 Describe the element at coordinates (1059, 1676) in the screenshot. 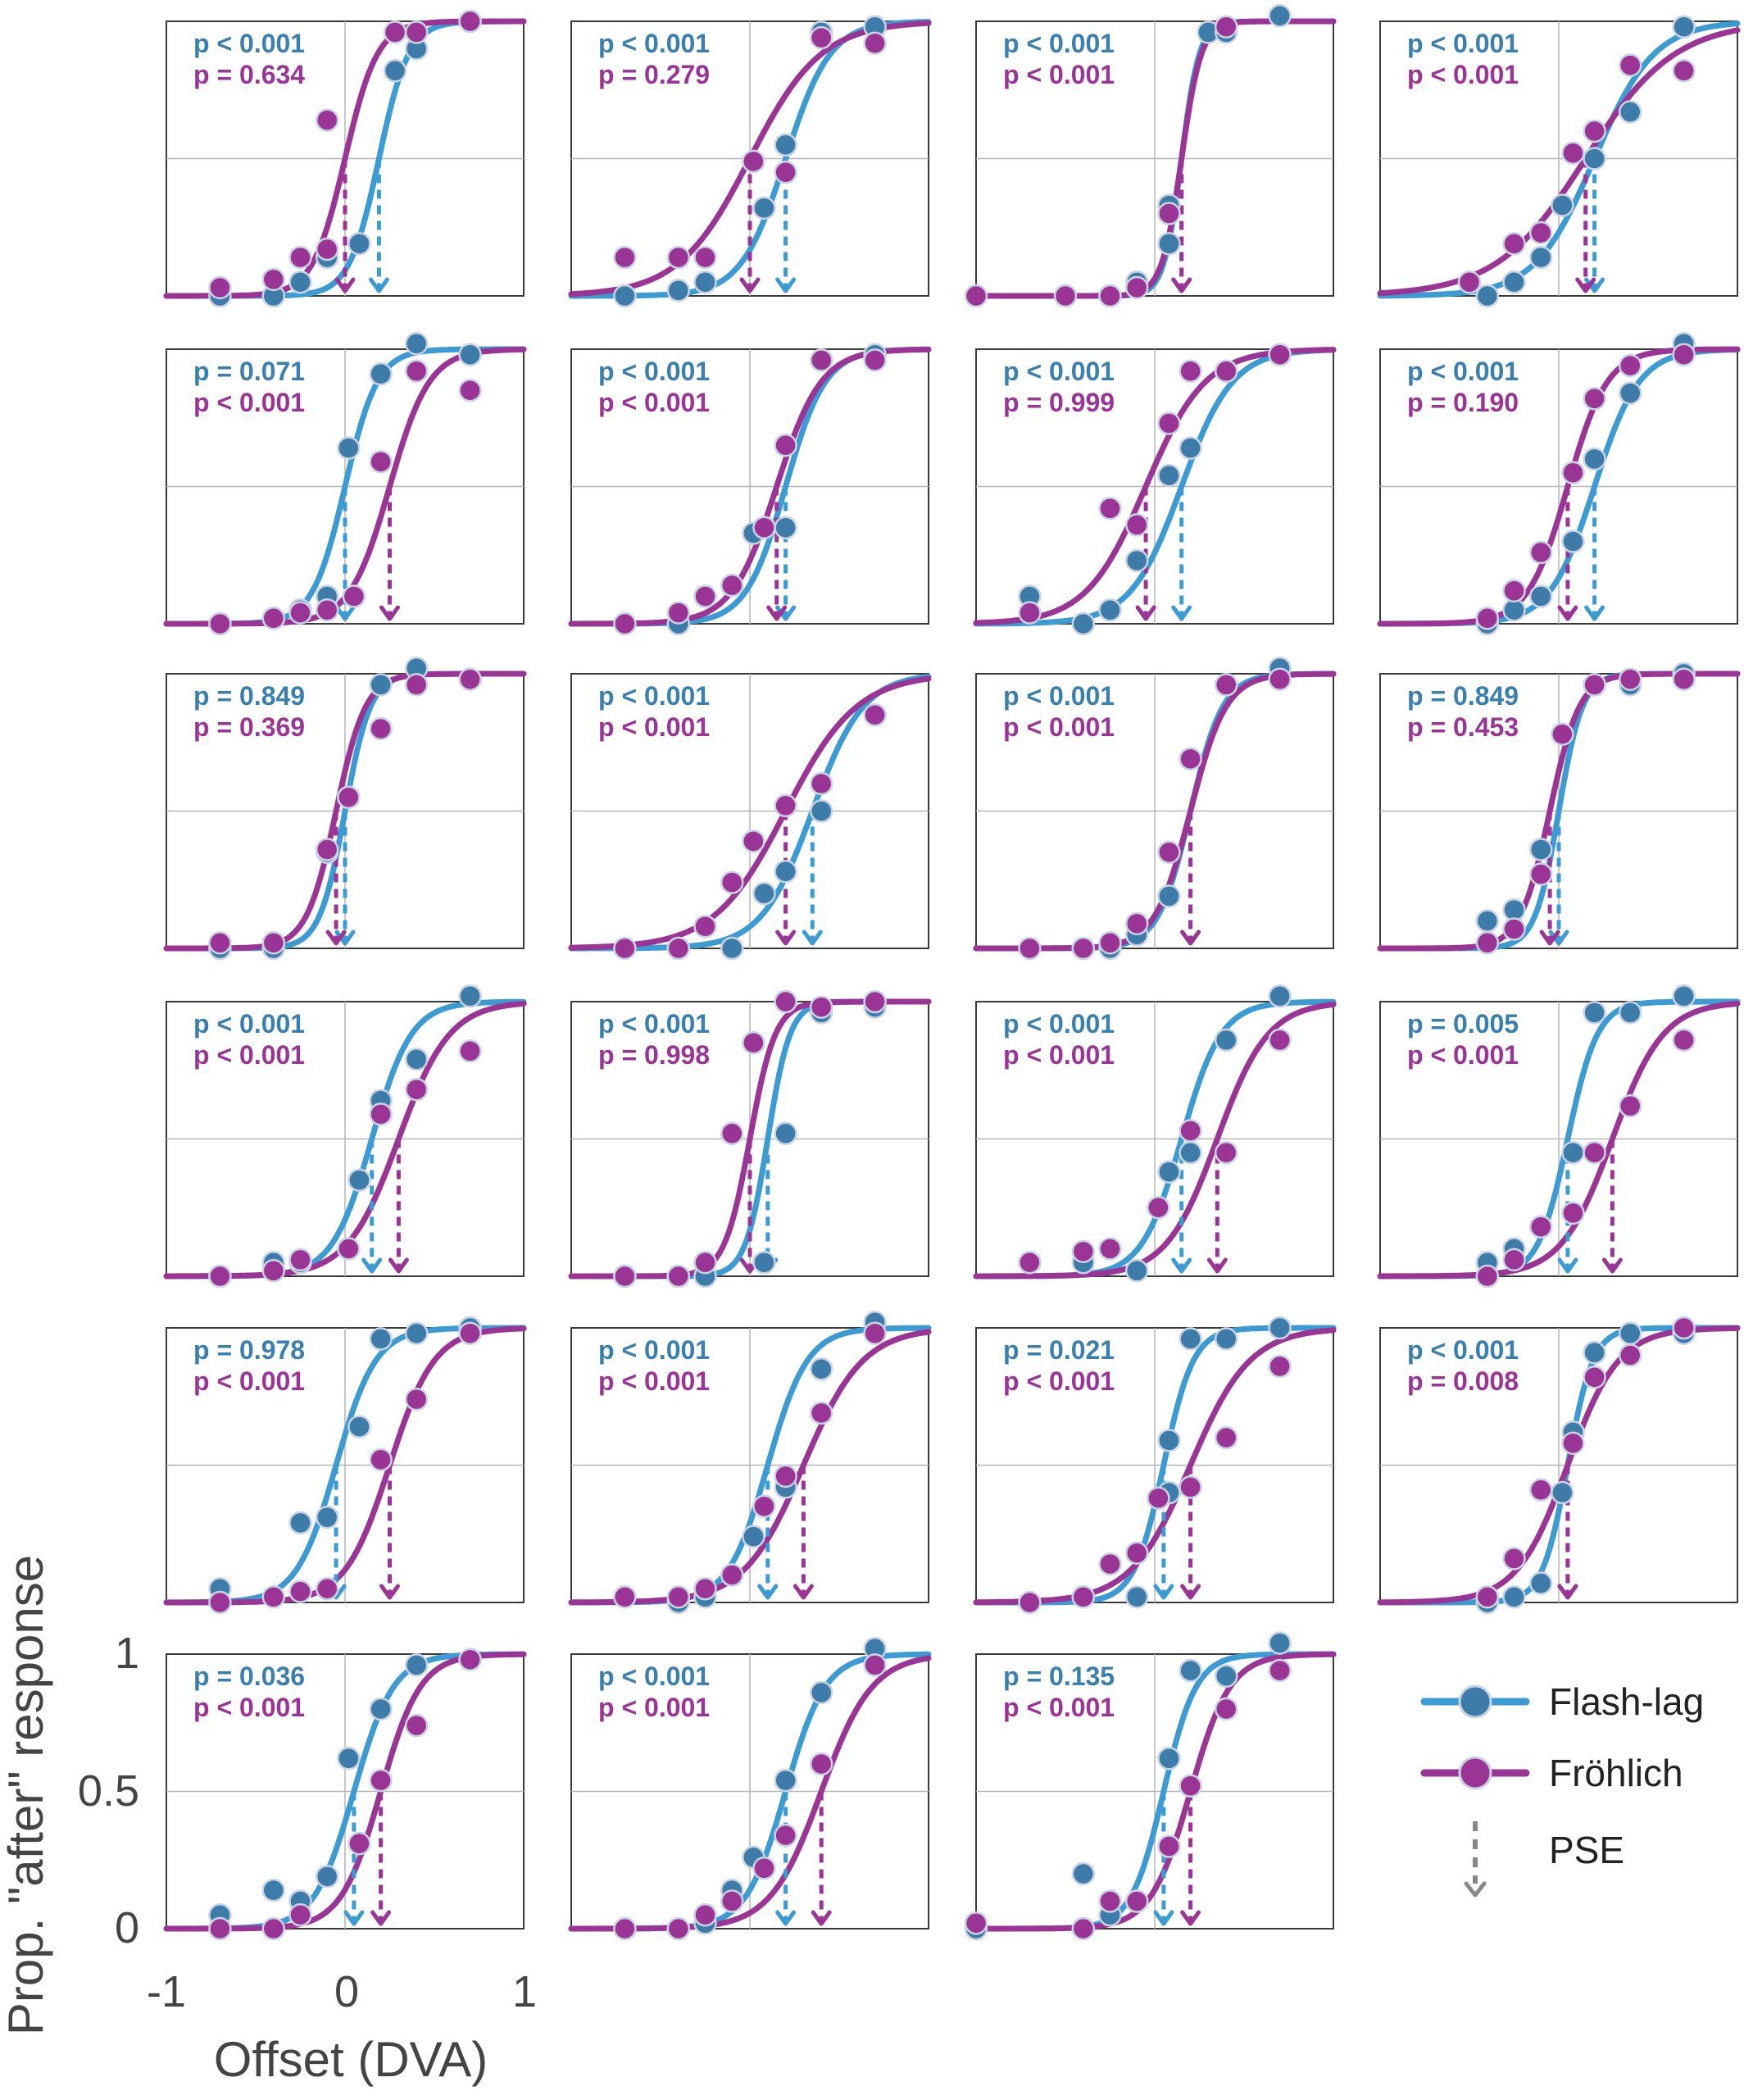

I see `p-value-flash-lag: p = 0.135` at that location.